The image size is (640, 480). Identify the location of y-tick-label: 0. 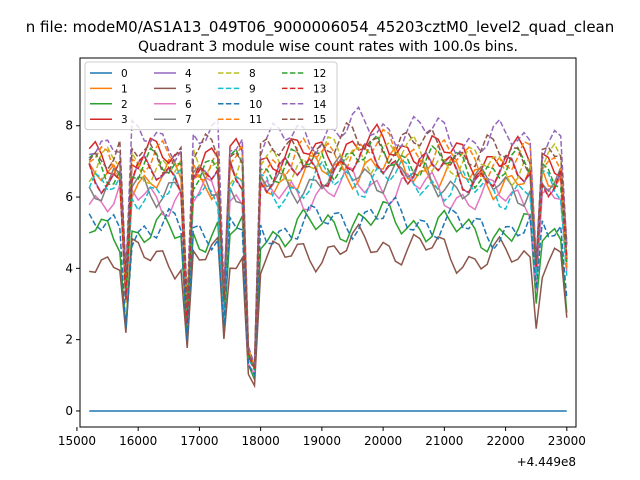
(69, 411).